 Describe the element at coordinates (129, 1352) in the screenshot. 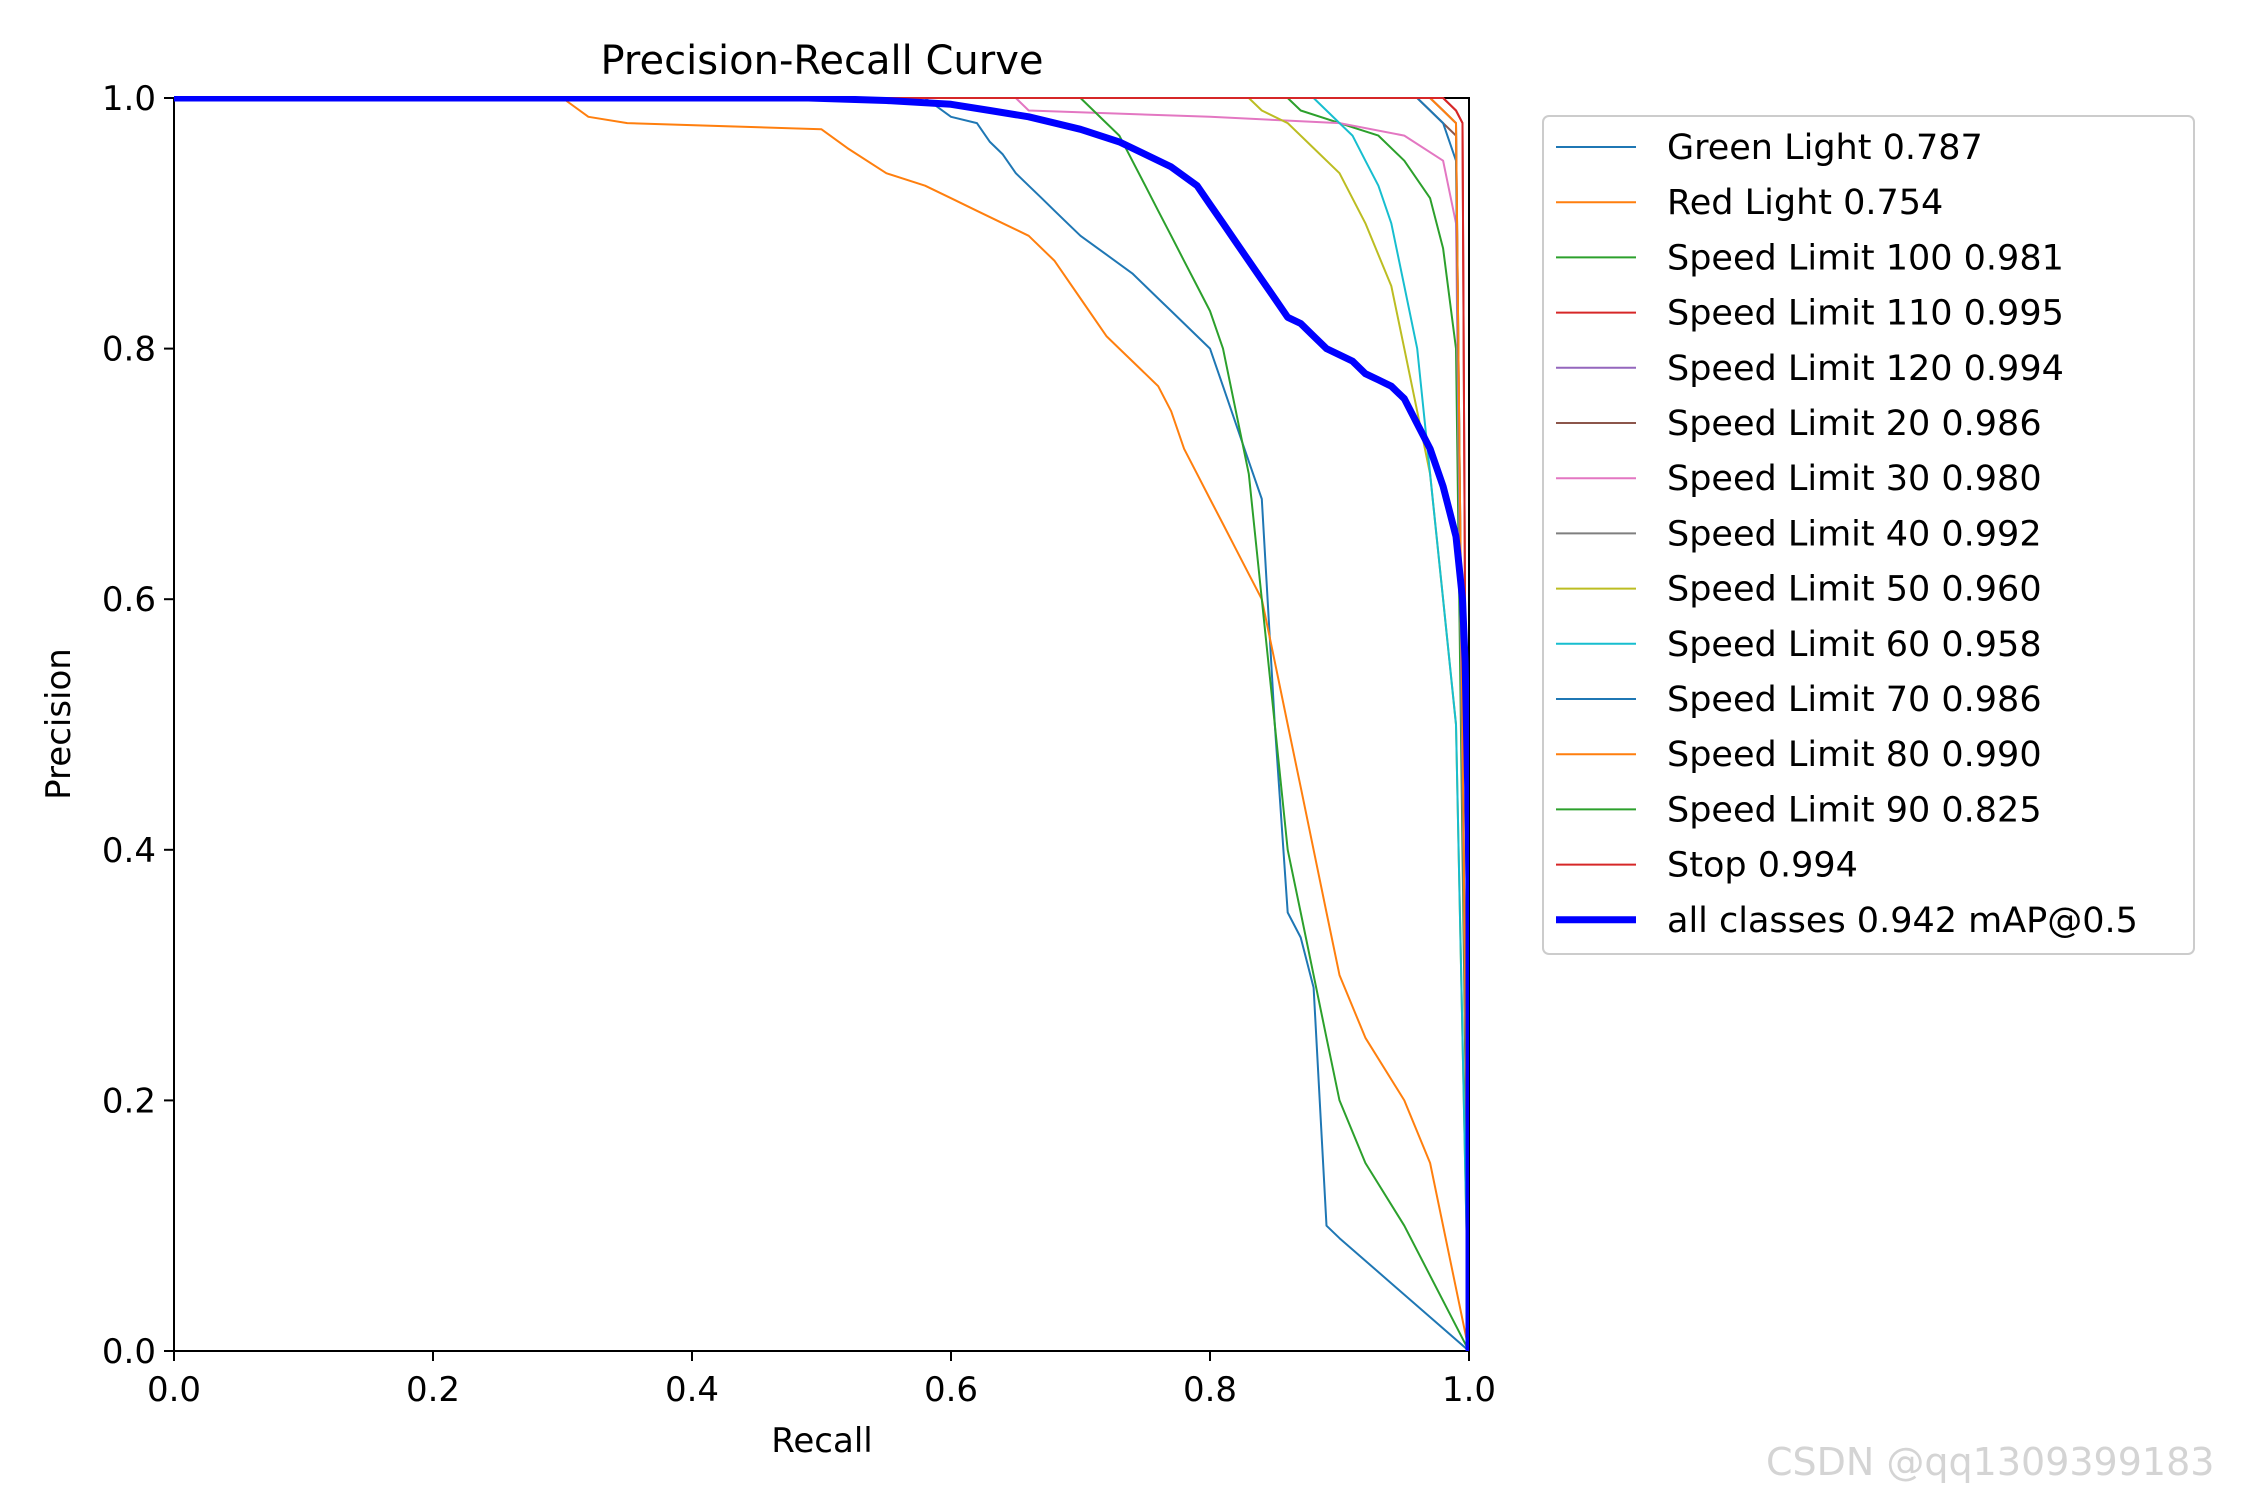

I see `y-tick-label: 0.0` at that location.